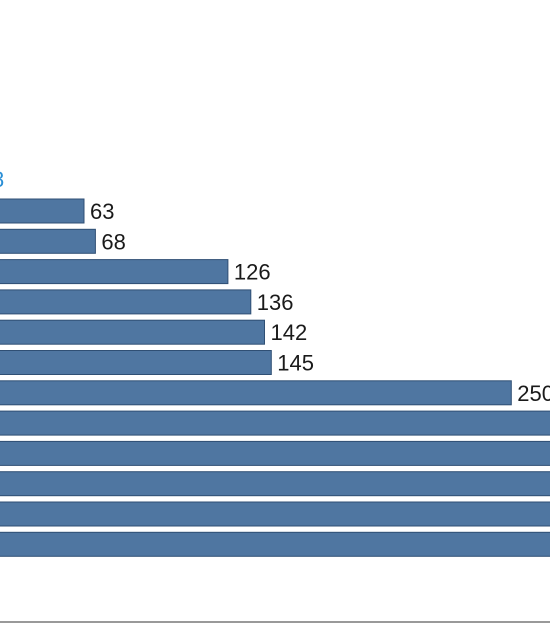 This screenshot has height=625, width=550. I want to click on bar-value-label: 68, so click(113, 241).